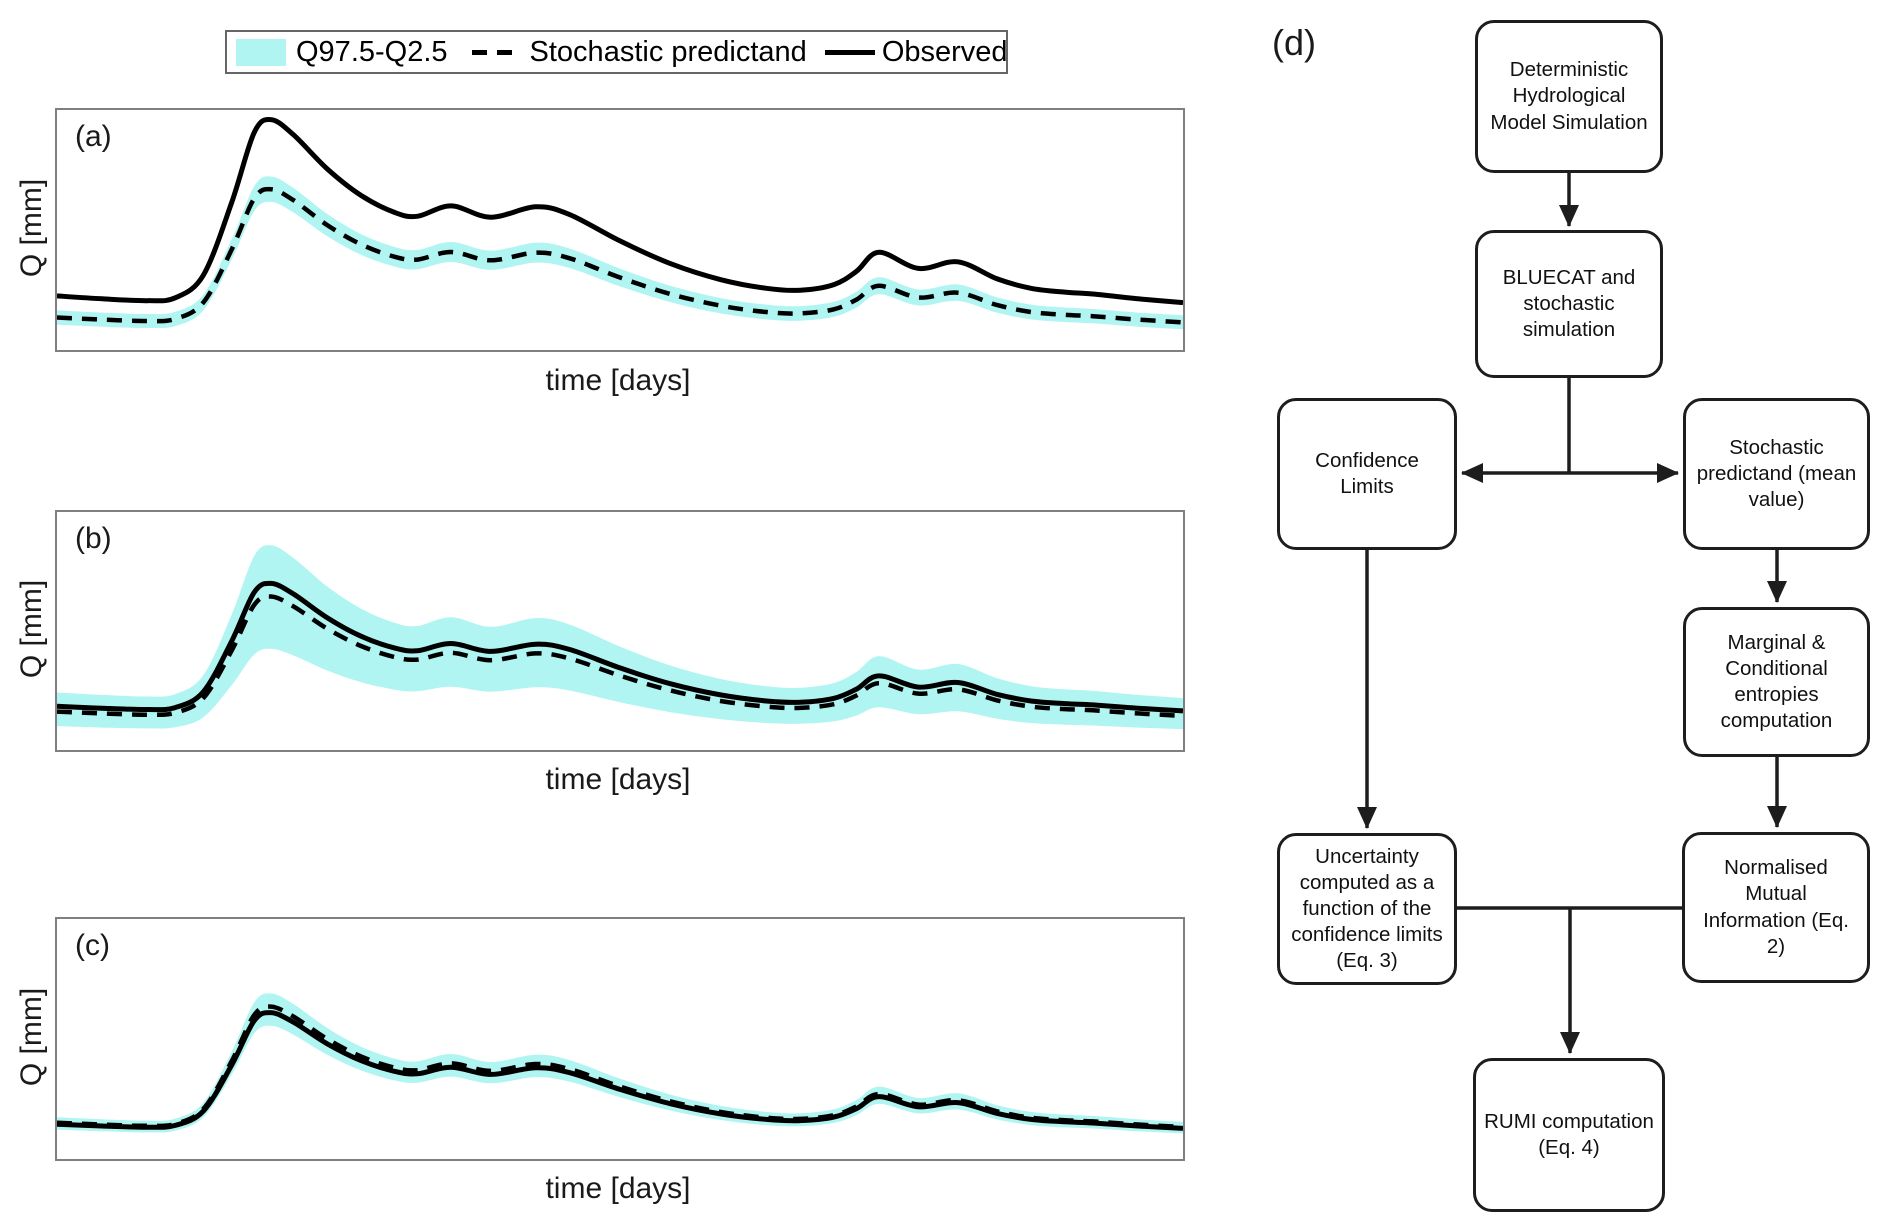  Describe the element at coordinates (31, 228) in the screenshot. I see `panel-a-y-axis-label: Q [mm]` at that location.